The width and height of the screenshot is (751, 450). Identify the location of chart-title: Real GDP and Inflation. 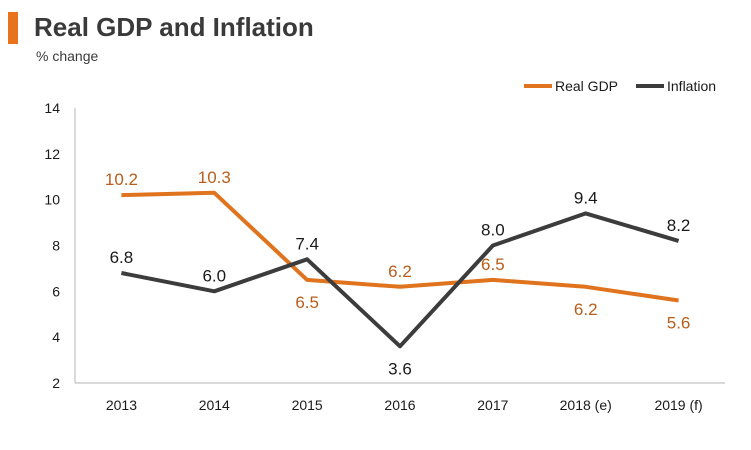
(174, 27).